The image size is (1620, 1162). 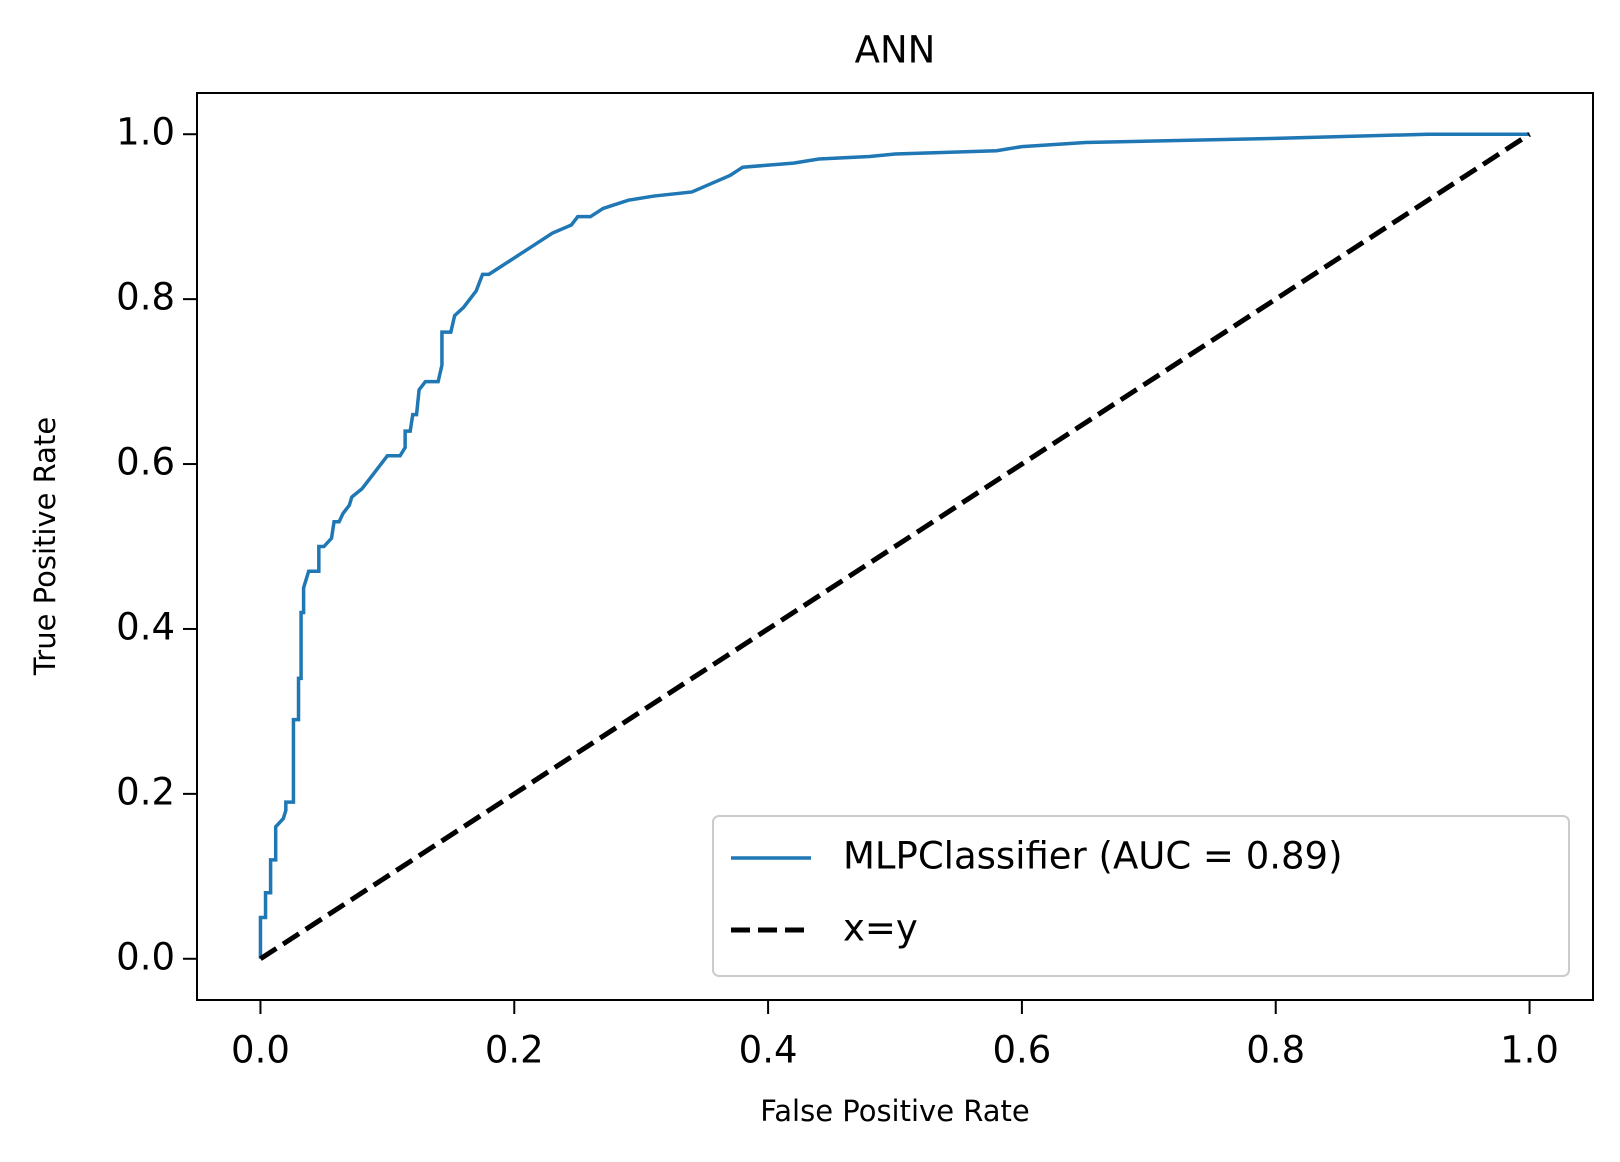 I want to click on legend-box, so click(x=1141, y=896).